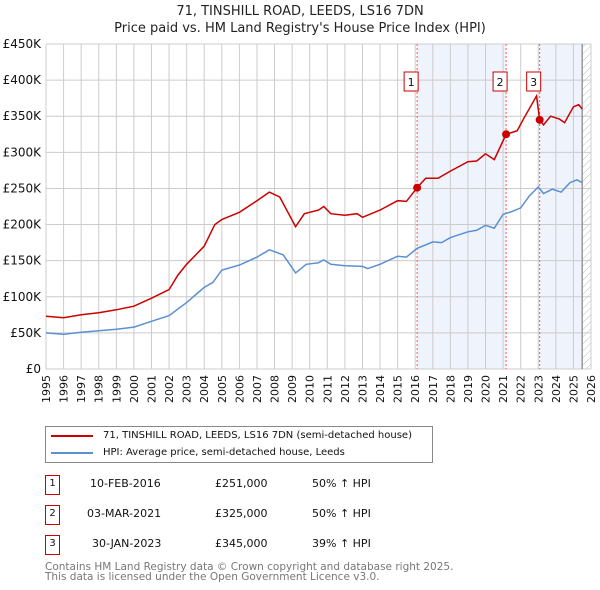 Image resolution: width=600 pixels, height=590 pixels. I want to click on sale-date: 30-JAN-2023, so click(127, 543).